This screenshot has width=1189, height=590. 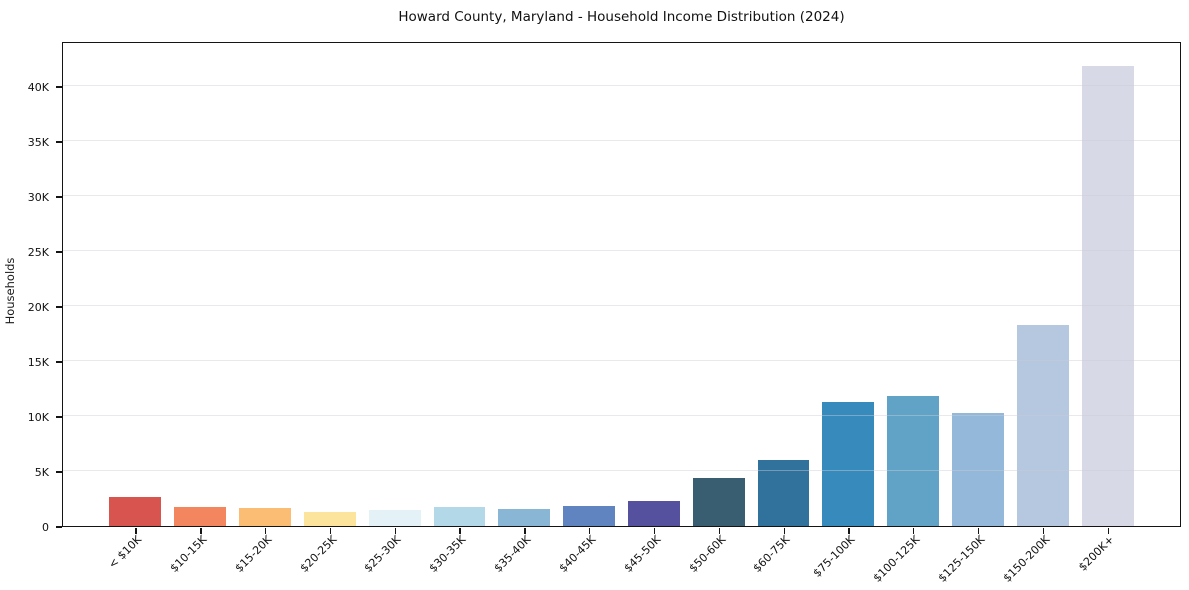 I want to click on bar-slot: $40-45K, so click(x=589, y=309).